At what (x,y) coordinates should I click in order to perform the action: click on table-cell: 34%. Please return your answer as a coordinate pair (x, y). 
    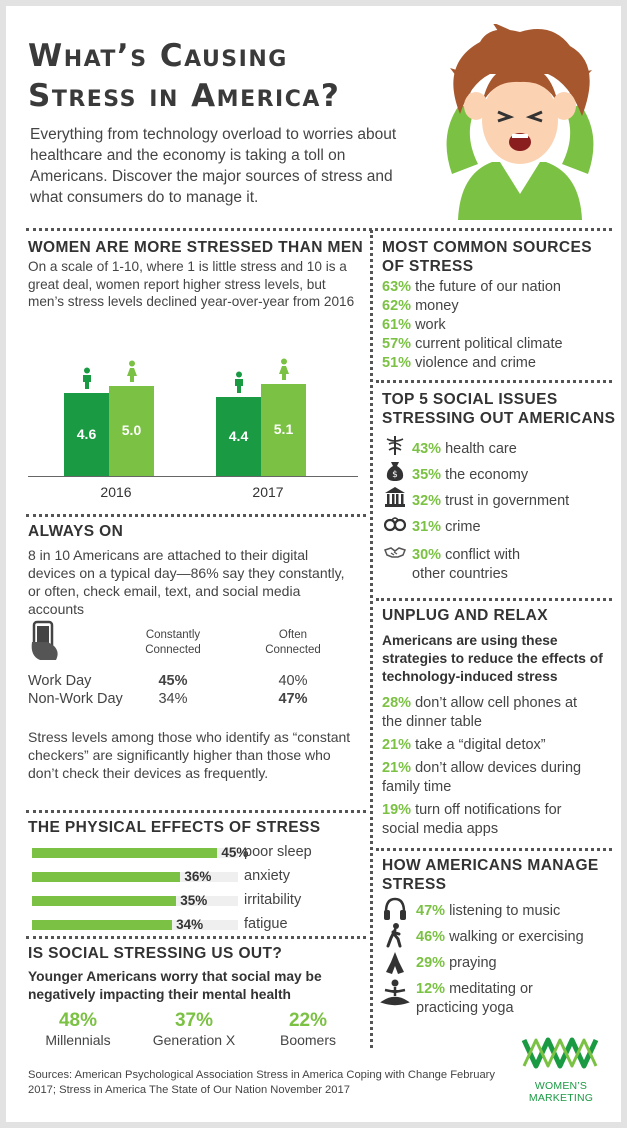
    Looking at the image, I should click on (173, 699).